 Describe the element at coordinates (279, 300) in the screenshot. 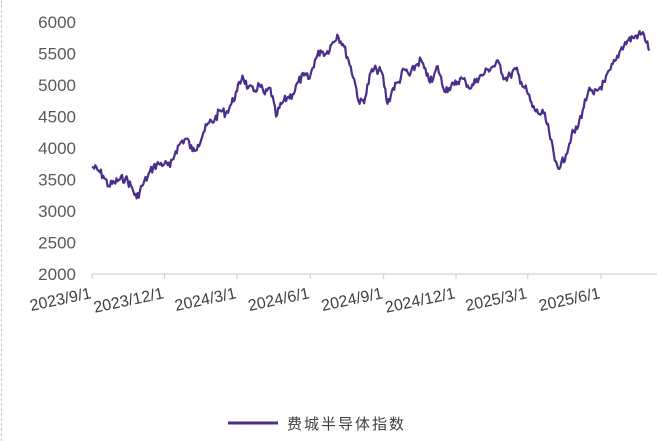

I see `x-tick-label: 2024/6/1` at that location.